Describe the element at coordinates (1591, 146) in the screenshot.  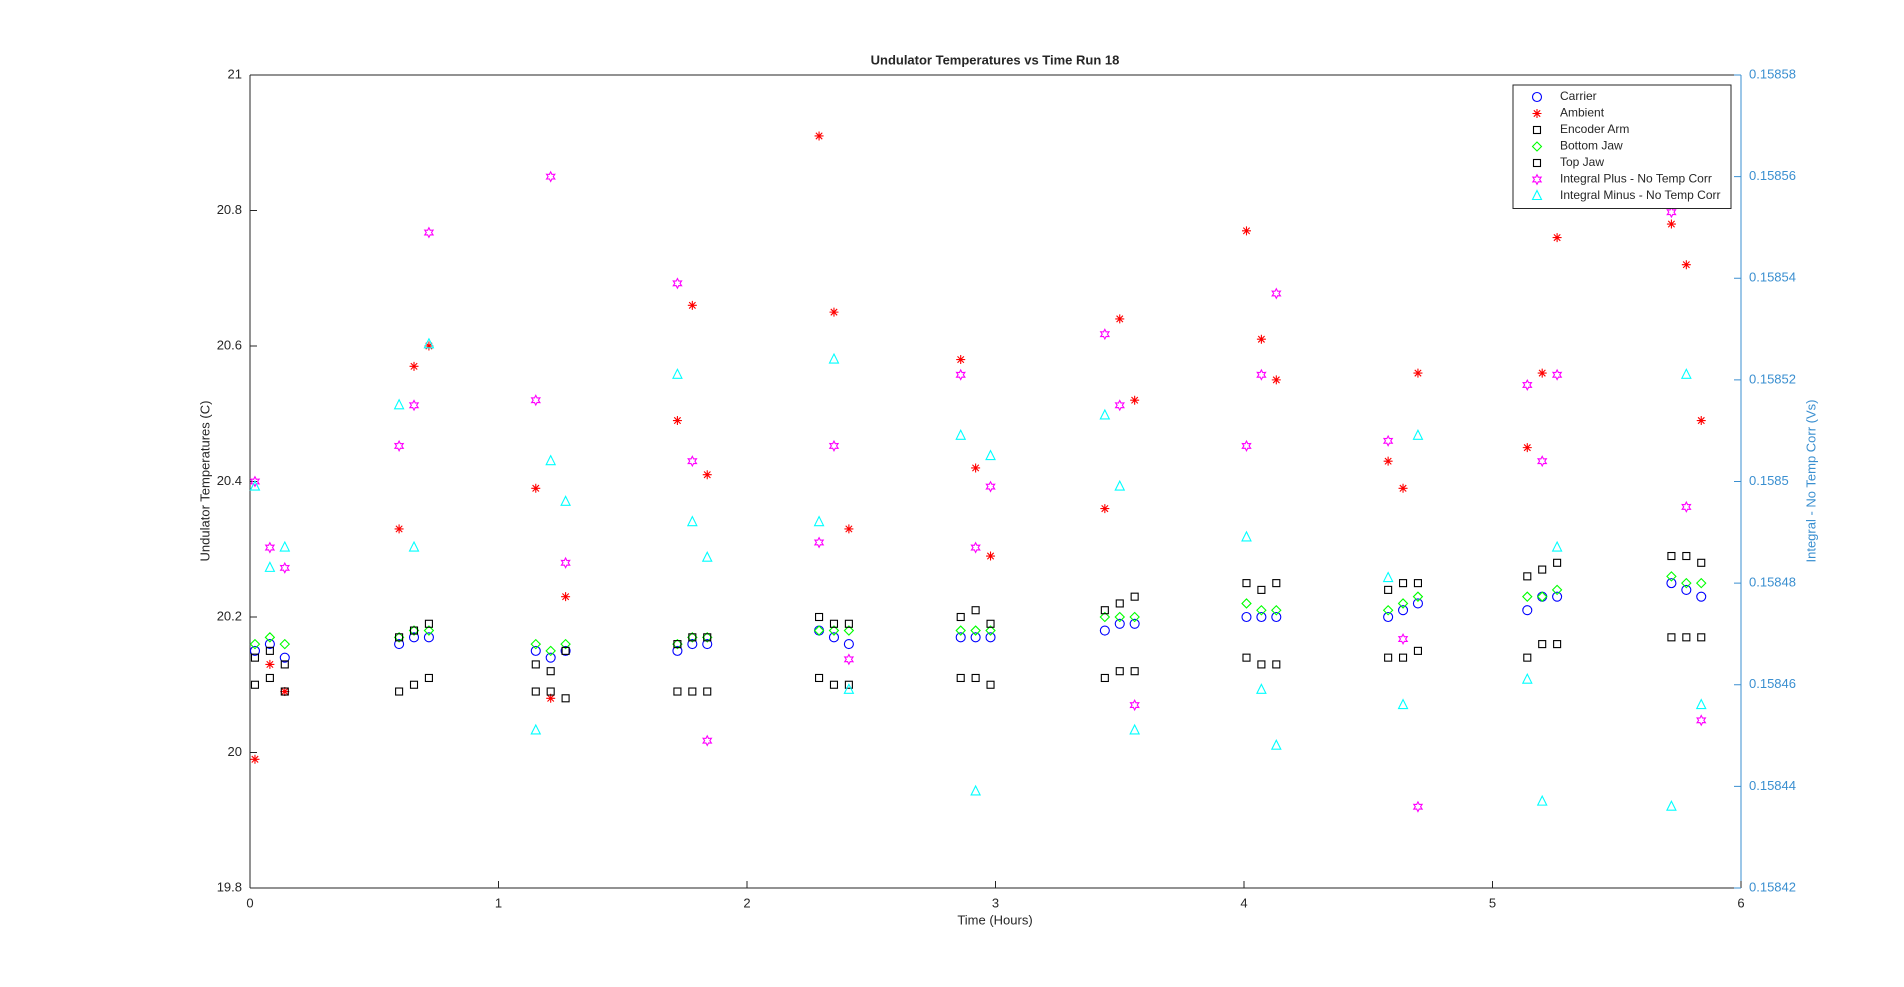
I see `legend-label: Bottom Jaw` at that location.